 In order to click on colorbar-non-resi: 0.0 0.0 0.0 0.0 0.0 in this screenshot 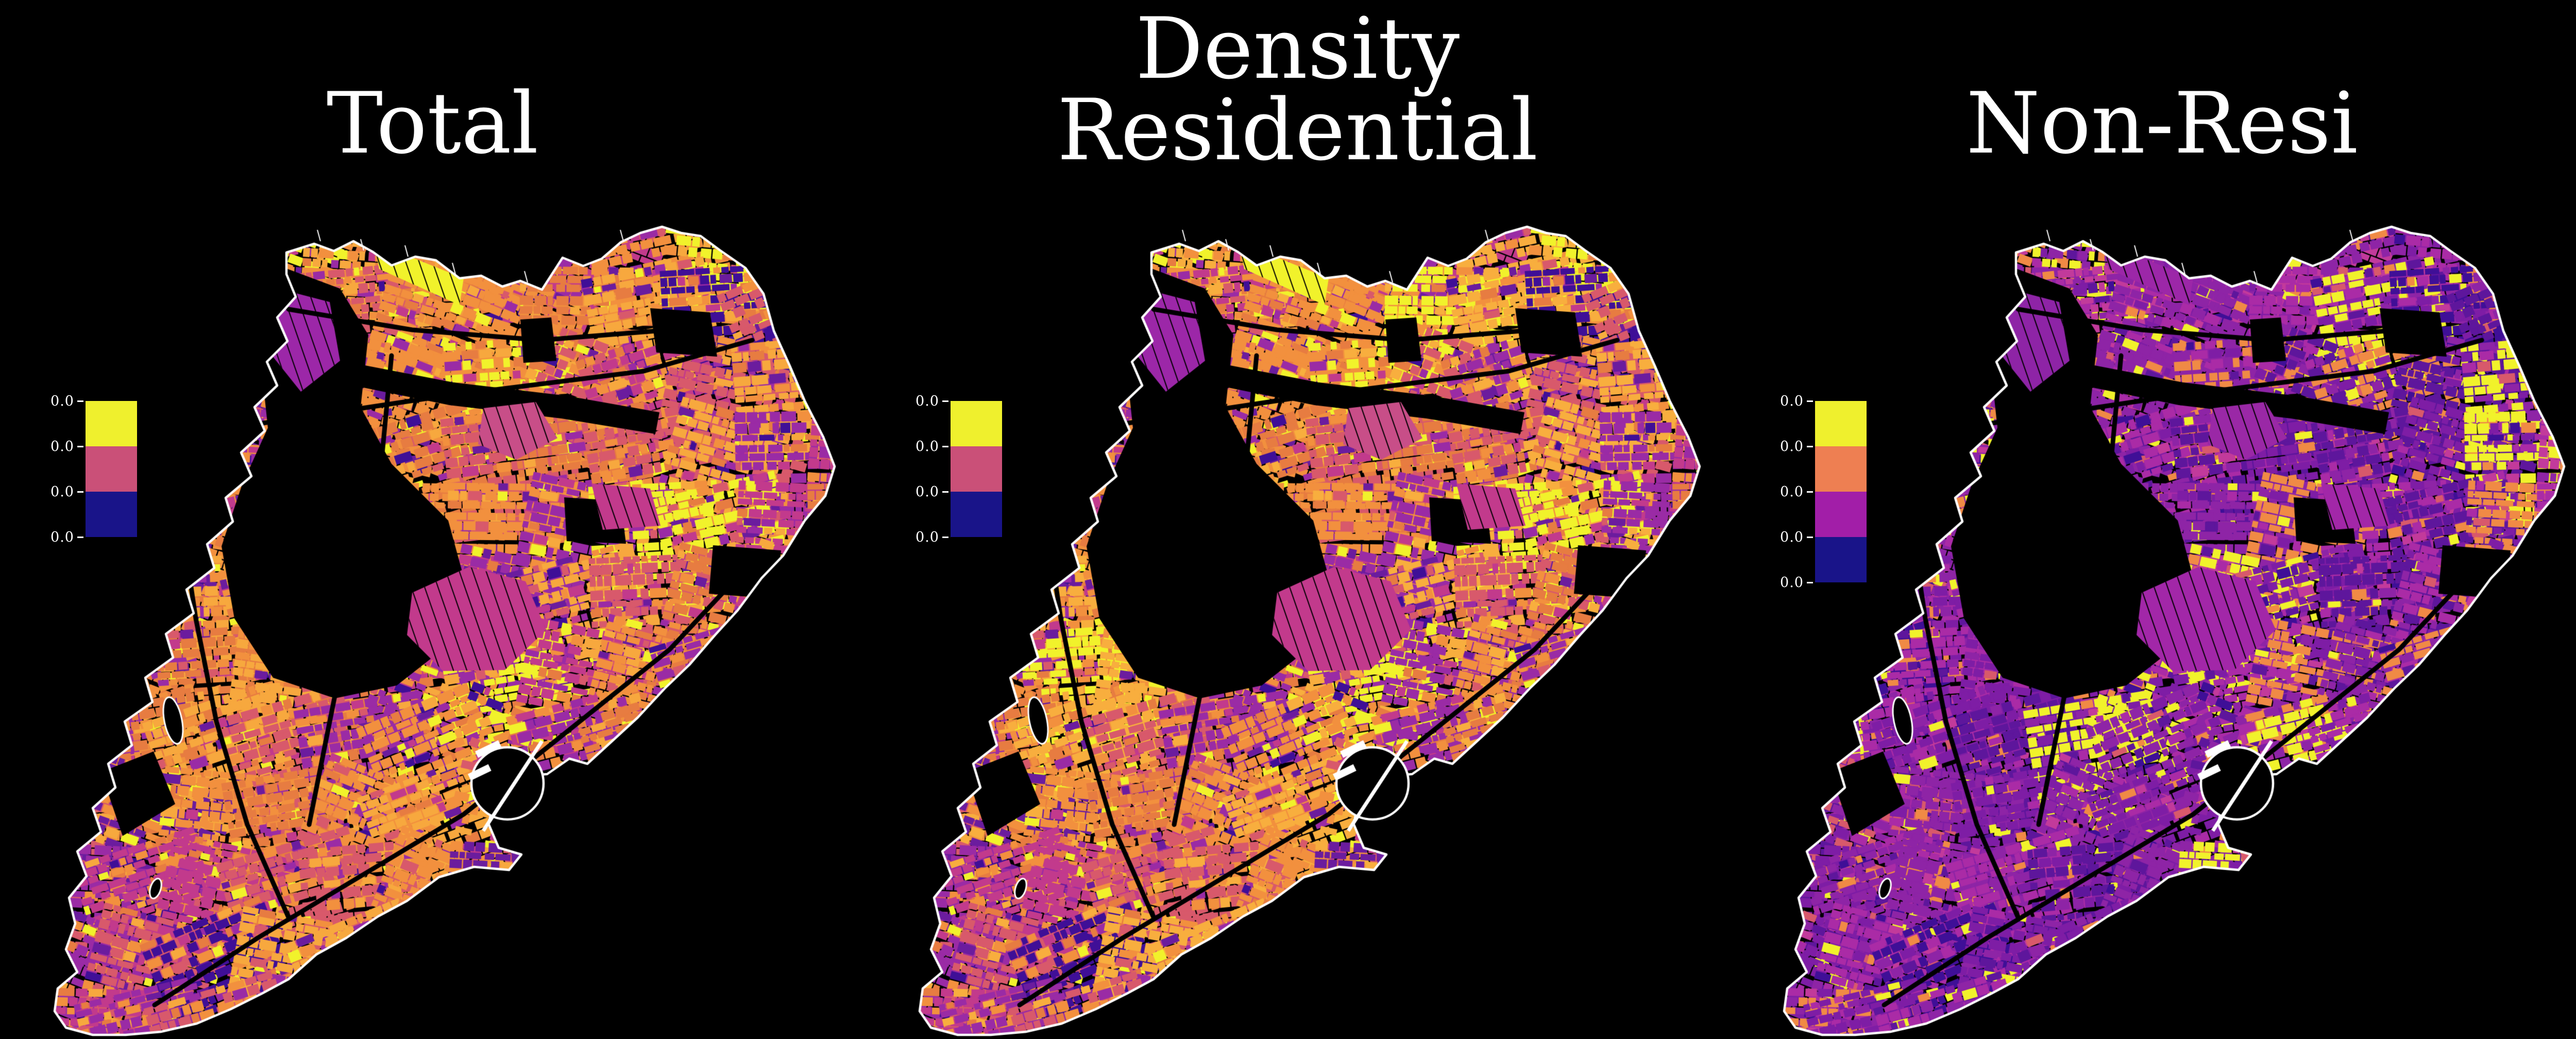, I will do `click(1823, 492)`.